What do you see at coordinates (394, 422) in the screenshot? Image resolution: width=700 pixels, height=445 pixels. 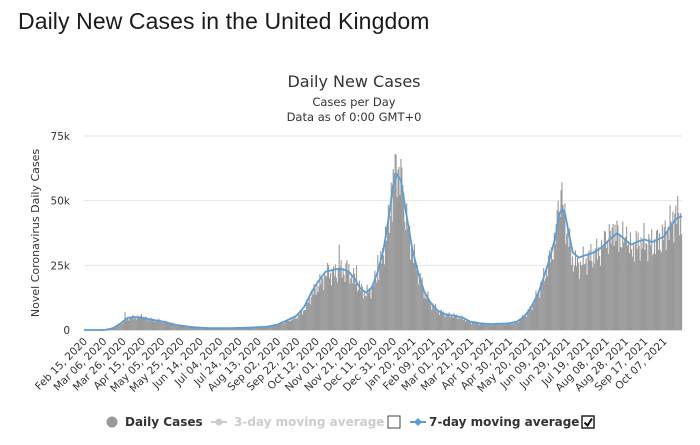 I see `legend-3day-checkbox` at bounding box center [394, 422].